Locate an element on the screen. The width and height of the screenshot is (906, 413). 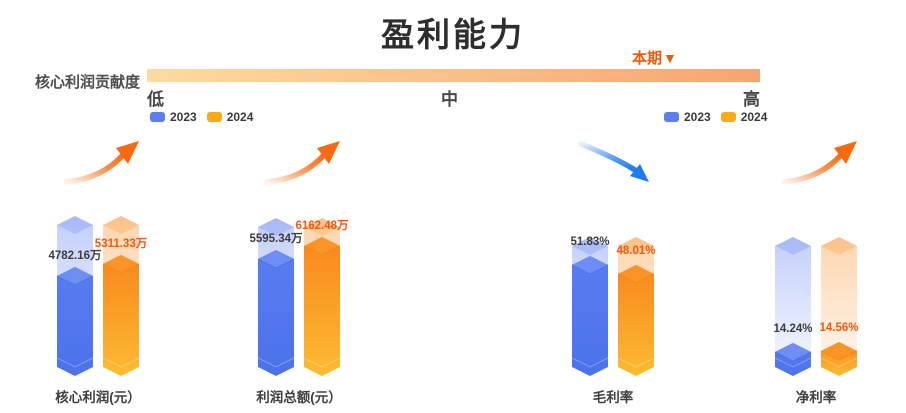
value-label-2024: 5311.33万 is located at coordinates (121, 244).